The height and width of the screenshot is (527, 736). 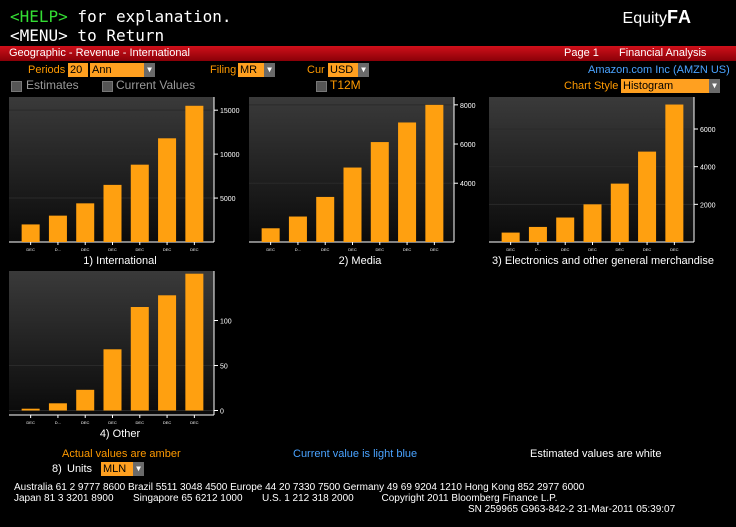 I want to click on filing-select: MR, so click(x=251, y=70).